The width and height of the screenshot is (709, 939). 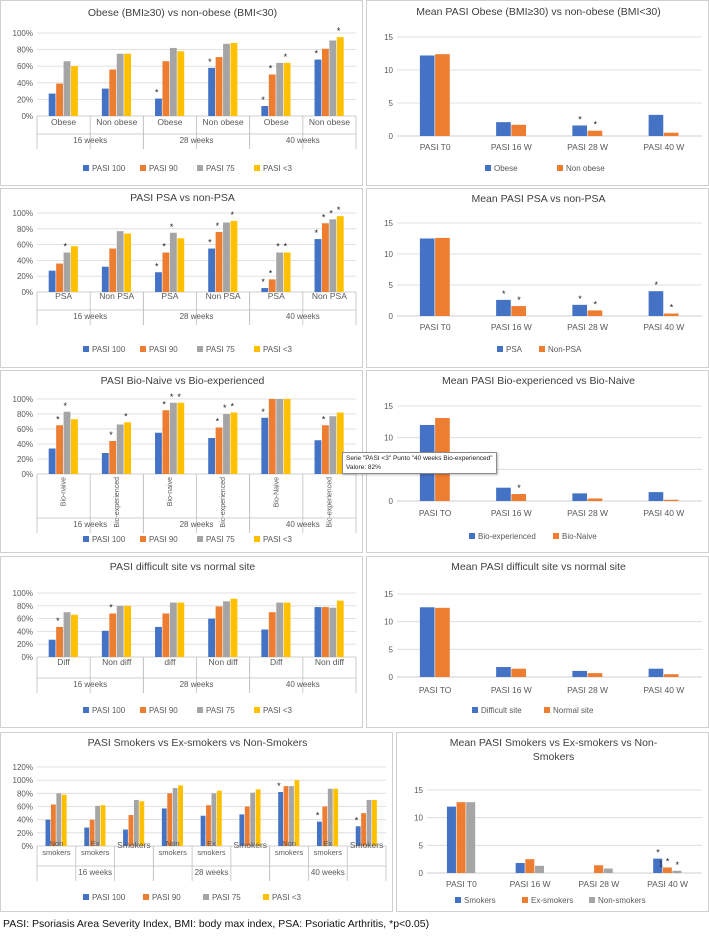 What do you see at coordinates (656, 672) in the screenshot?
I see `bar-difficult-site` at bounding box center [656, 672].